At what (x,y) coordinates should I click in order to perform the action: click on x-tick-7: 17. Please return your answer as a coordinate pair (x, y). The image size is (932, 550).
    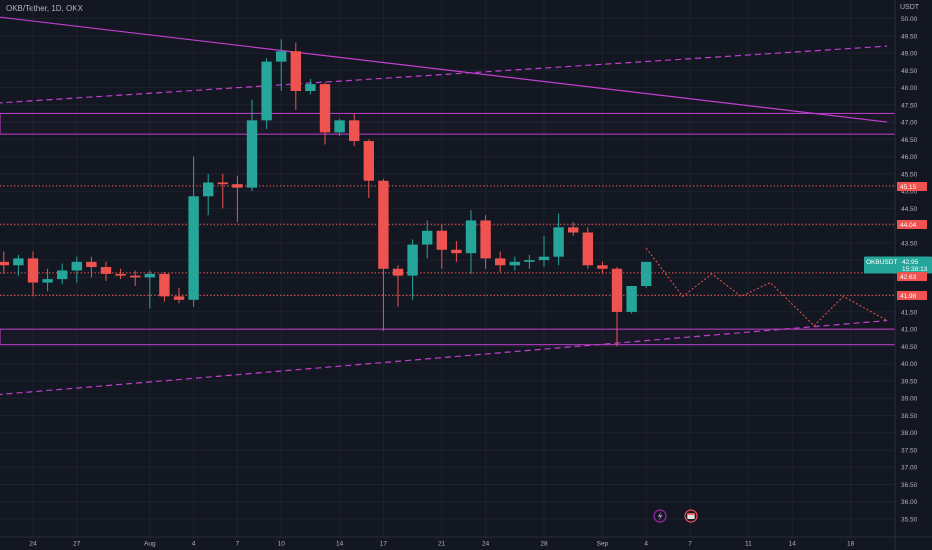
    Looking at the image, I should click on (384, 544).